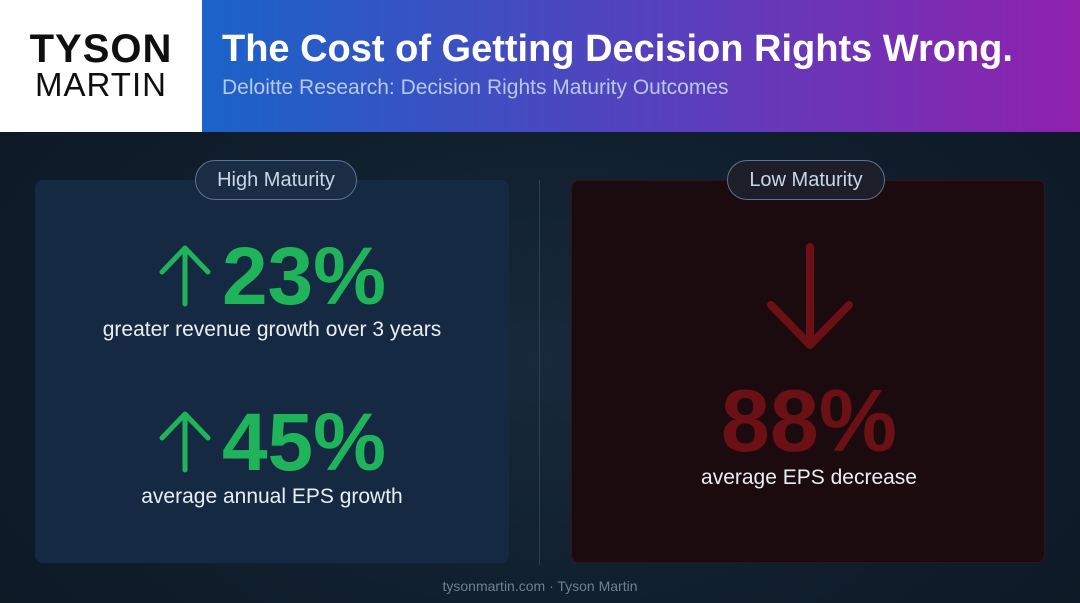 Image resolution: width=1080 pixels, height=603 pixels. What do you see at coordinates (101, 49) in the screenshot?
I see `logo-line1: TYSON` at bounding box center [101, 49].